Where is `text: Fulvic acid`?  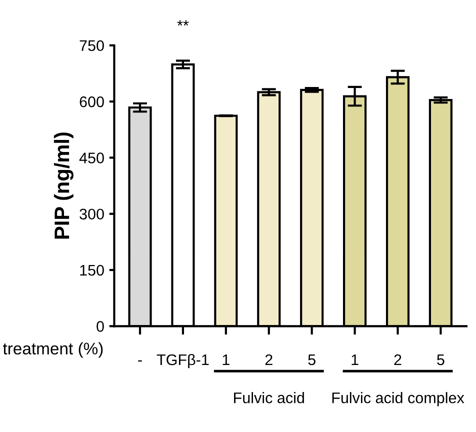 text: Fulvic acid is located at coordinates (269, 398).